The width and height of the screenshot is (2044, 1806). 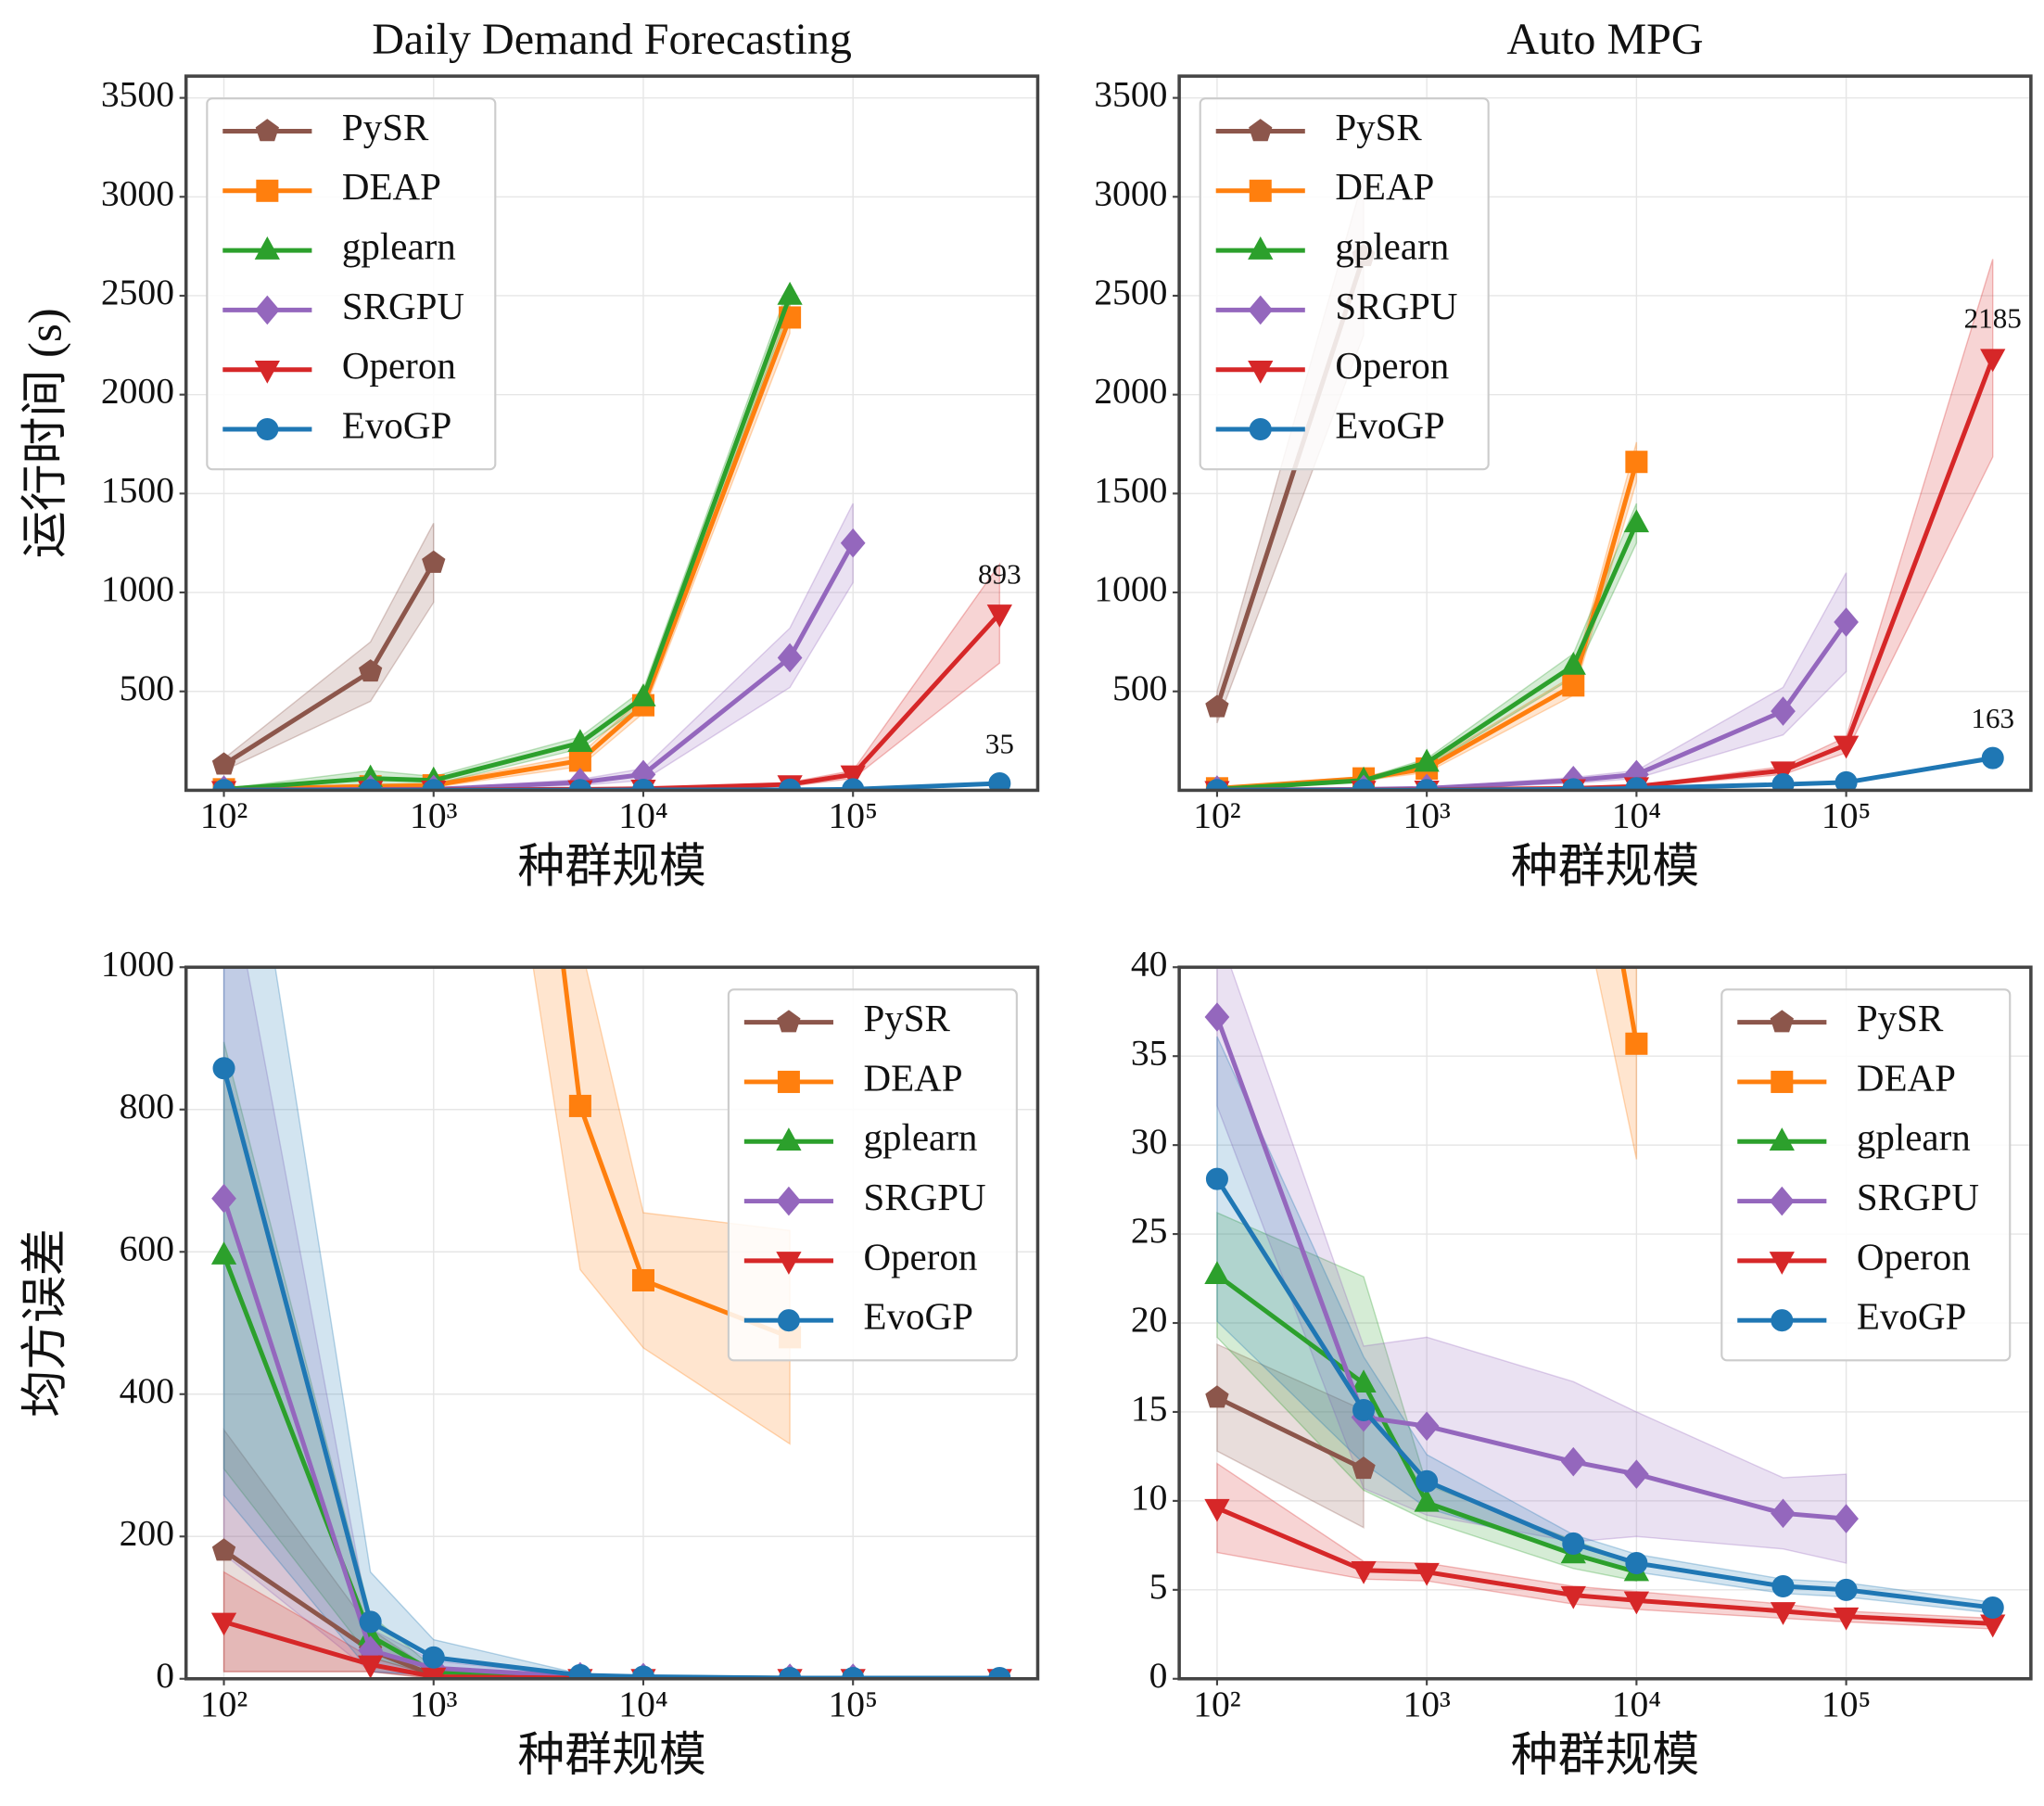 What do you see at coordinates (1130, 392) in the screenshot?
I see `y-tick-label: 2000` at bounding box center [1130, 392].